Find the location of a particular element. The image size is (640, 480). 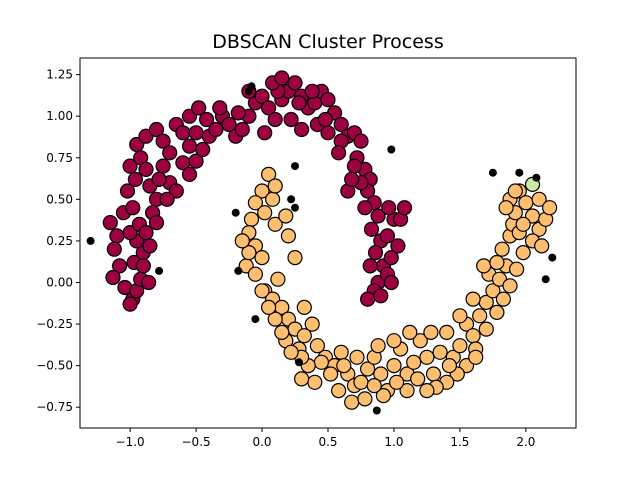

y-tick-label: −0.75 is located at coordinates (54, 407).